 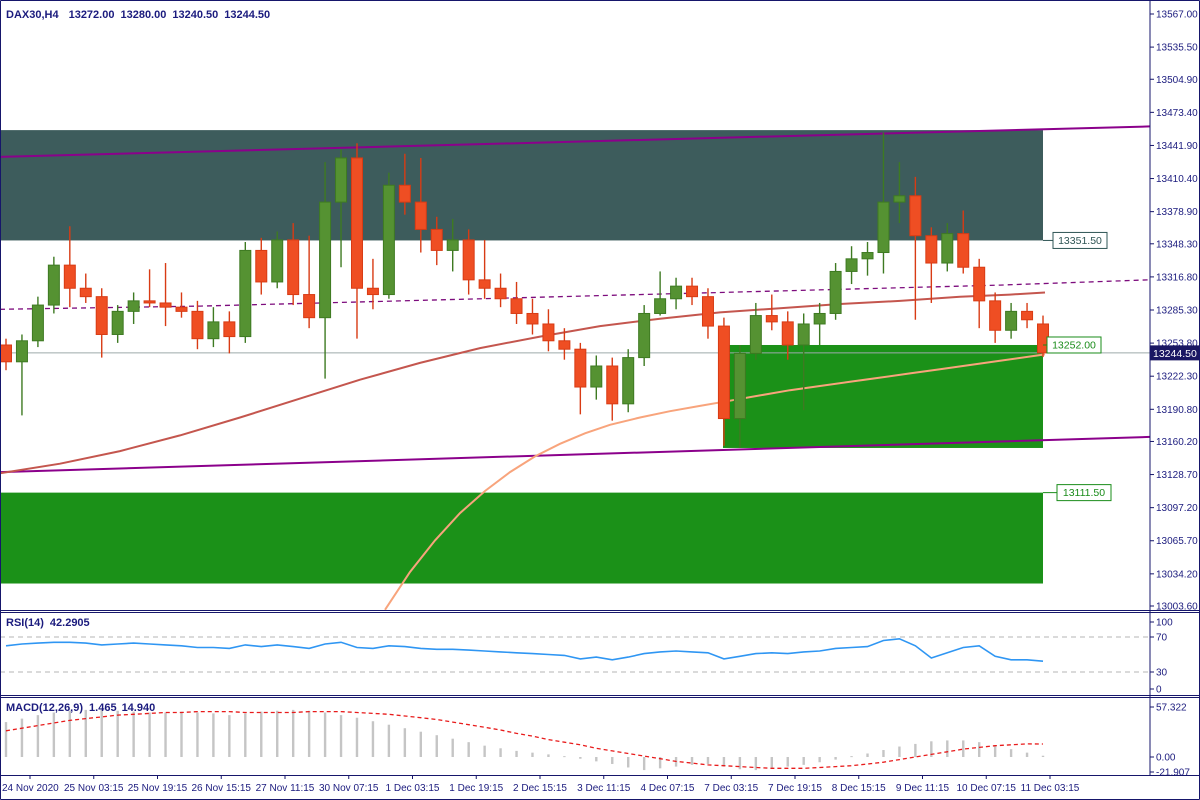 What do you see at coordinates (1177, 442) in the screenshot?
I see `price-axis-label: 13160.20` at bounding box center [1177, 442].